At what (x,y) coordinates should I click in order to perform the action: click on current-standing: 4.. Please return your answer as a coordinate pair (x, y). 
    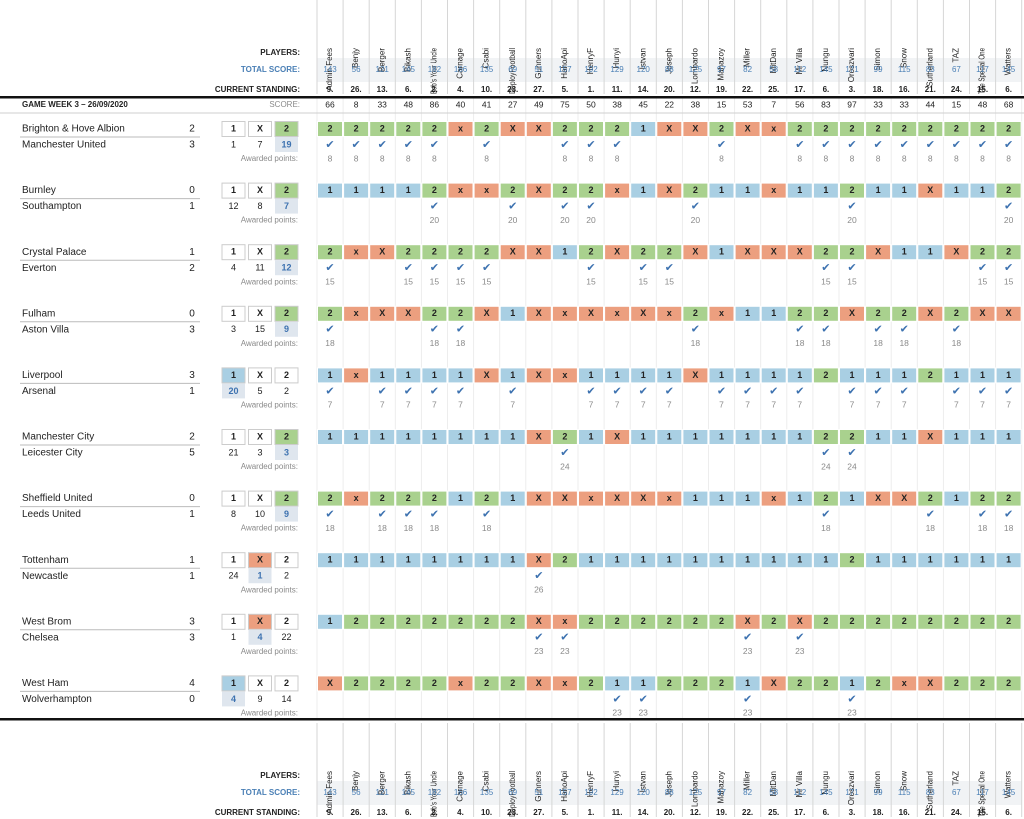
    Looking at the image, I should click on (460, 89).